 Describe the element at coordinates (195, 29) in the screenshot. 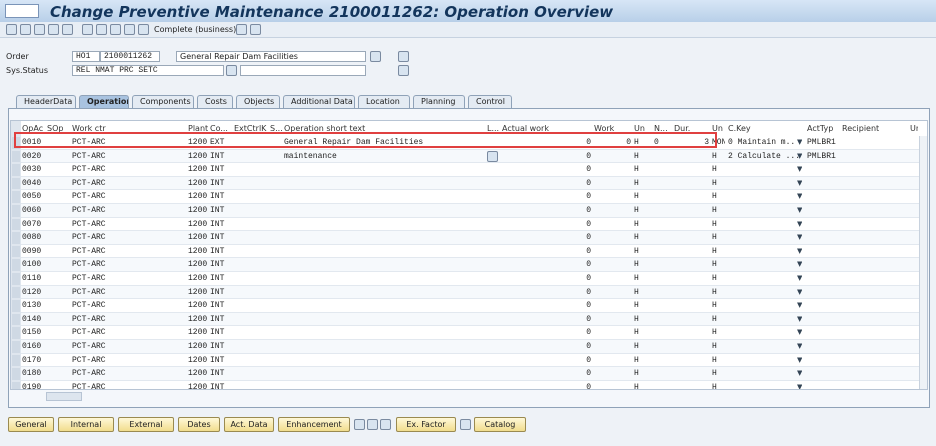

I see `complete-button: Complete (business)` at that location.